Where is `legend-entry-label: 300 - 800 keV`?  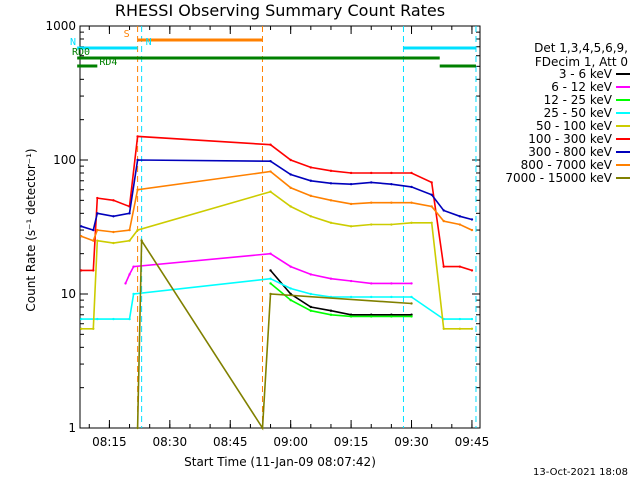
legend-entry-label: 300 - 800 keV is located at coordinates (570, 152).